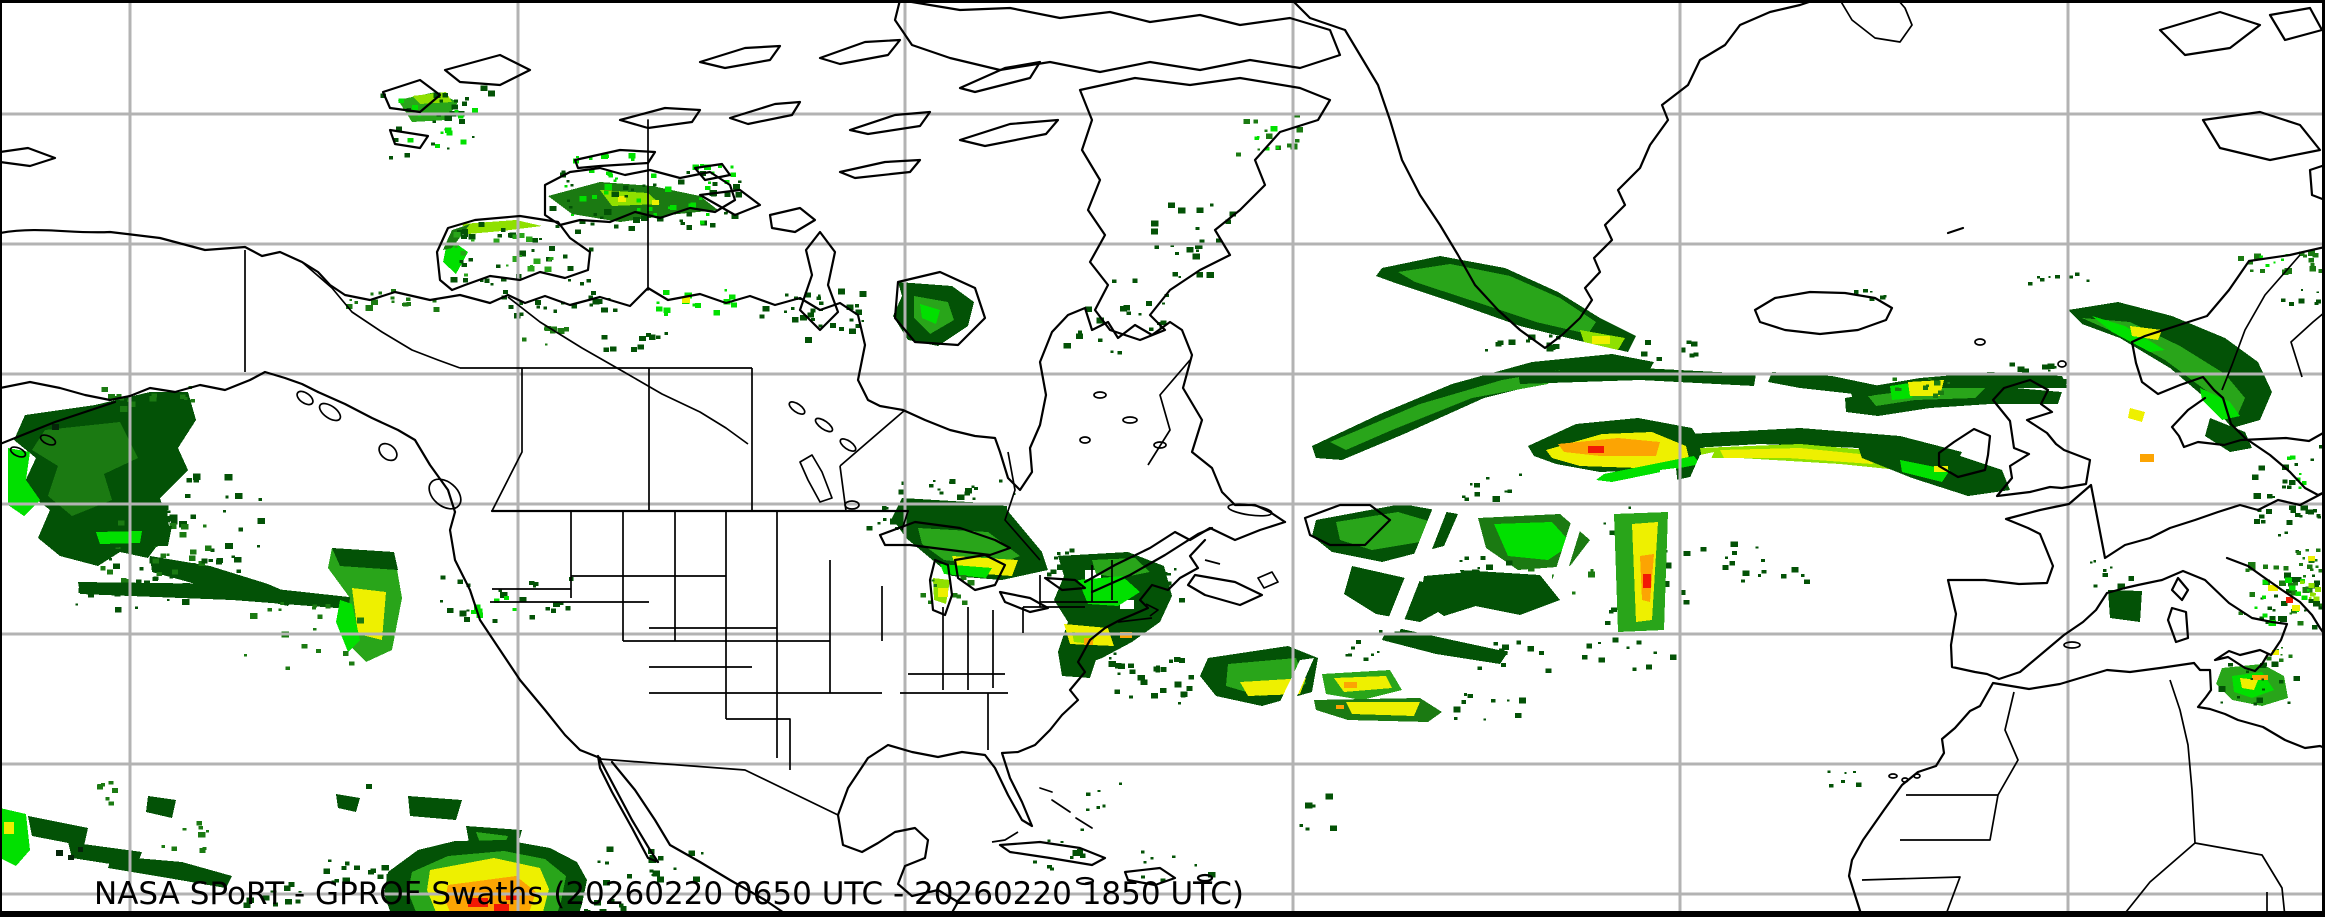 This screenshot has height=917, width=2325. I want to click on swath-north-atlantic, so click(1661, 513).